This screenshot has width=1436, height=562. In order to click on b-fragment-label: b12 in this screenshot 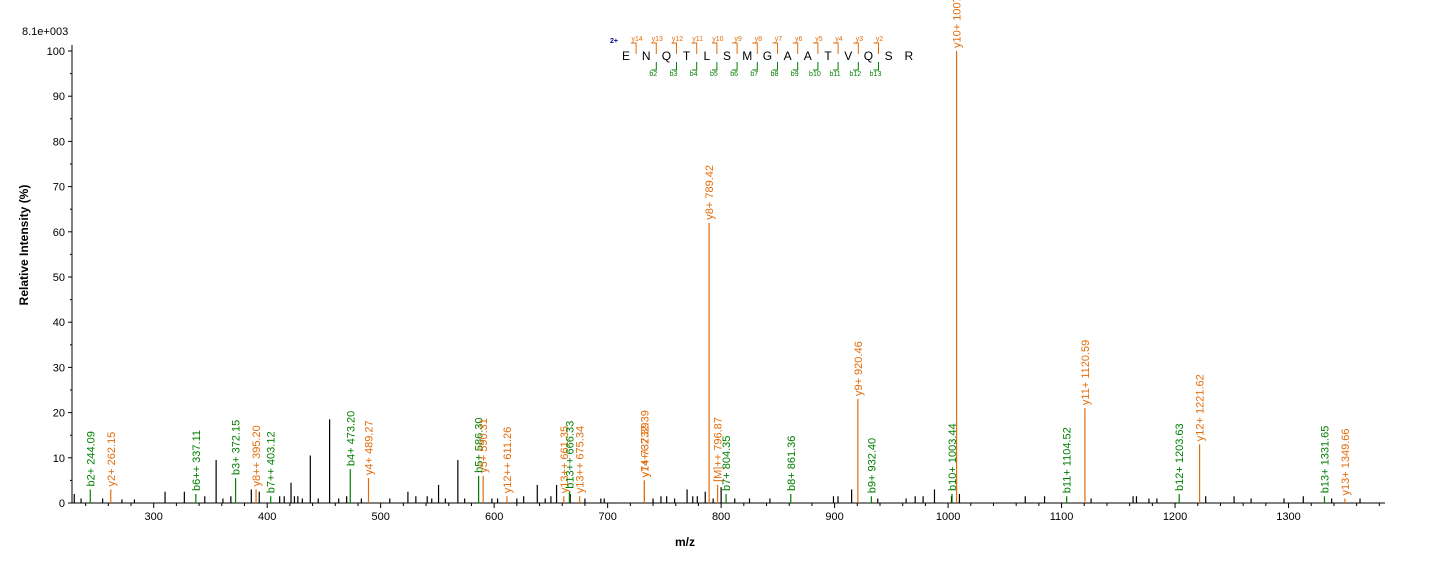, I will do `click(855, 74)`.